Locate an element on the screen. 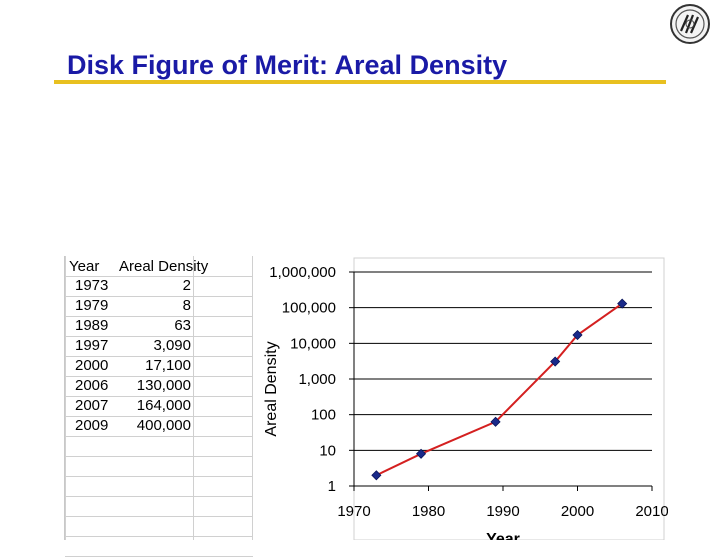  table-cell-density: 400,000 is located at coordinates (163, 425).